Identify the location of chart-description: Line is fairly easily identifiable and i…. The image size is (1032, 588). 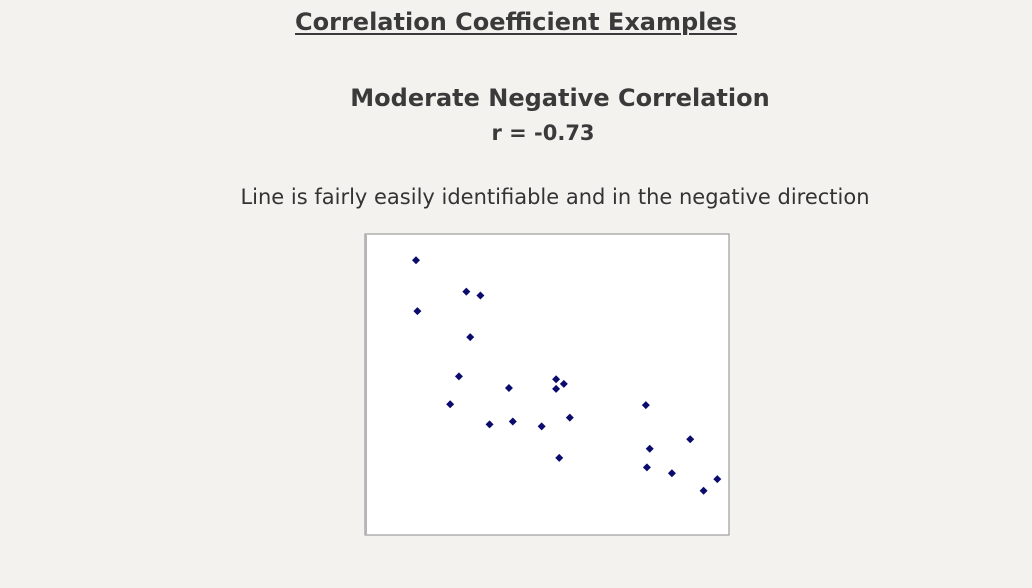
(555, 197).